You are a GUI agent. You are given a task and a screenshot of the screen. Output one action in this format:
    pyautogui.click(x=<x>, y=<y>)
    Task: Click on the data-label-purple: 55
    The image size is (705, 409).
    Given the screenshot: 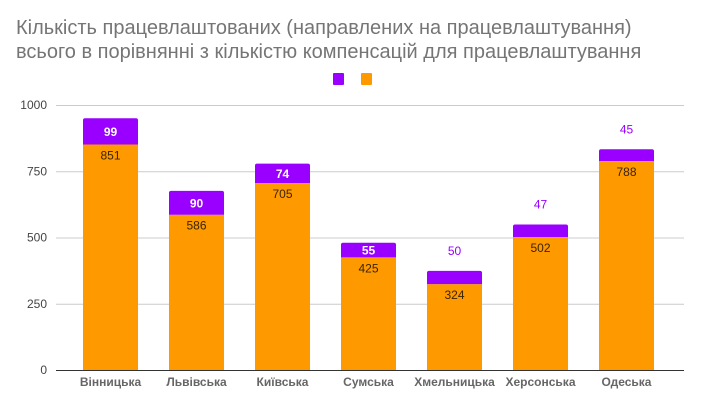 What is the action you would take?
    pyautogui.click(x=369, y=251)
    